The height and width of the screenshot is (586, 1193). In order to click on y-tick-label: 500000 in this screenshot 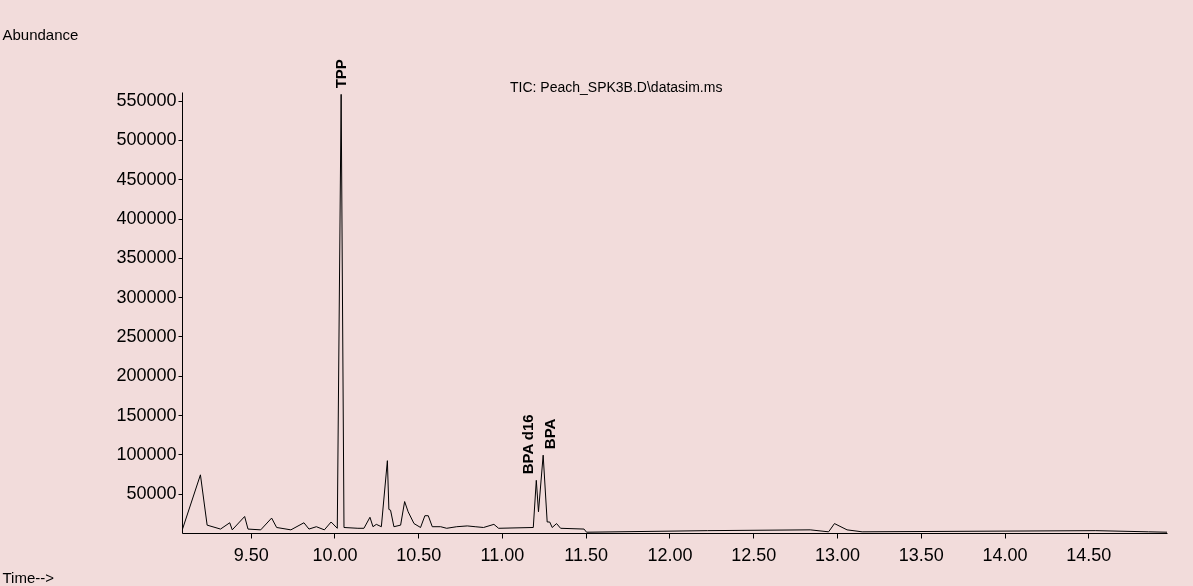, I will do `click(146, 139)`.